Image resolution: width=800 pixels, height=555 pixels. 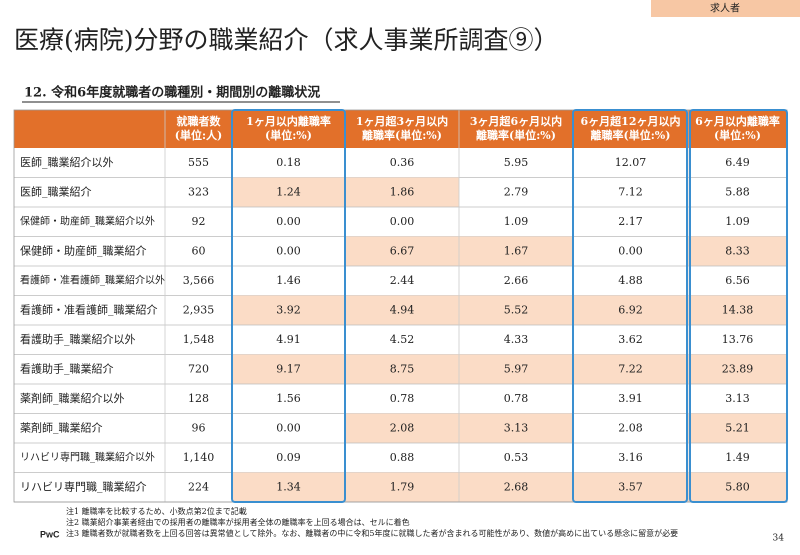 I want to click on cell: 4.52, so click(x=402, y=339).